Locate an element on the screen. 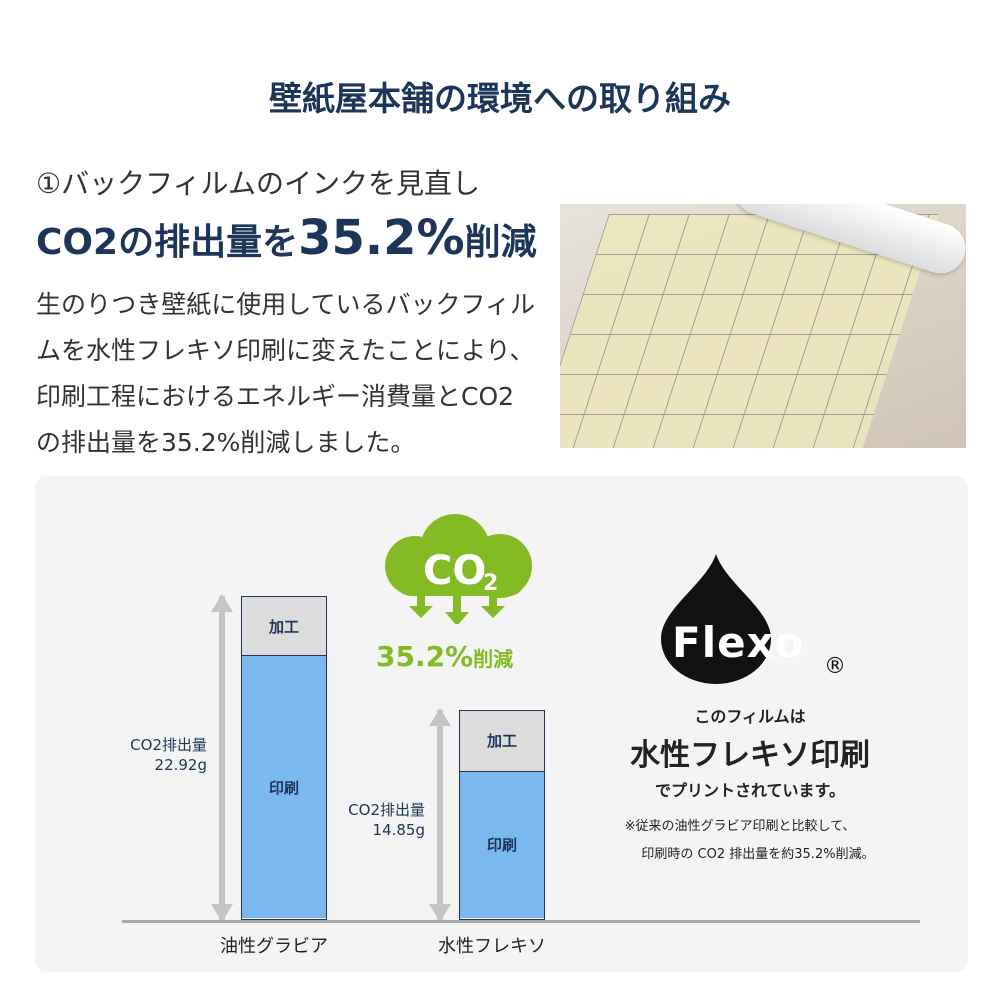 This screenshot has width=1000, height=1000. water-drop-icon is located at coordinates (716, 619).